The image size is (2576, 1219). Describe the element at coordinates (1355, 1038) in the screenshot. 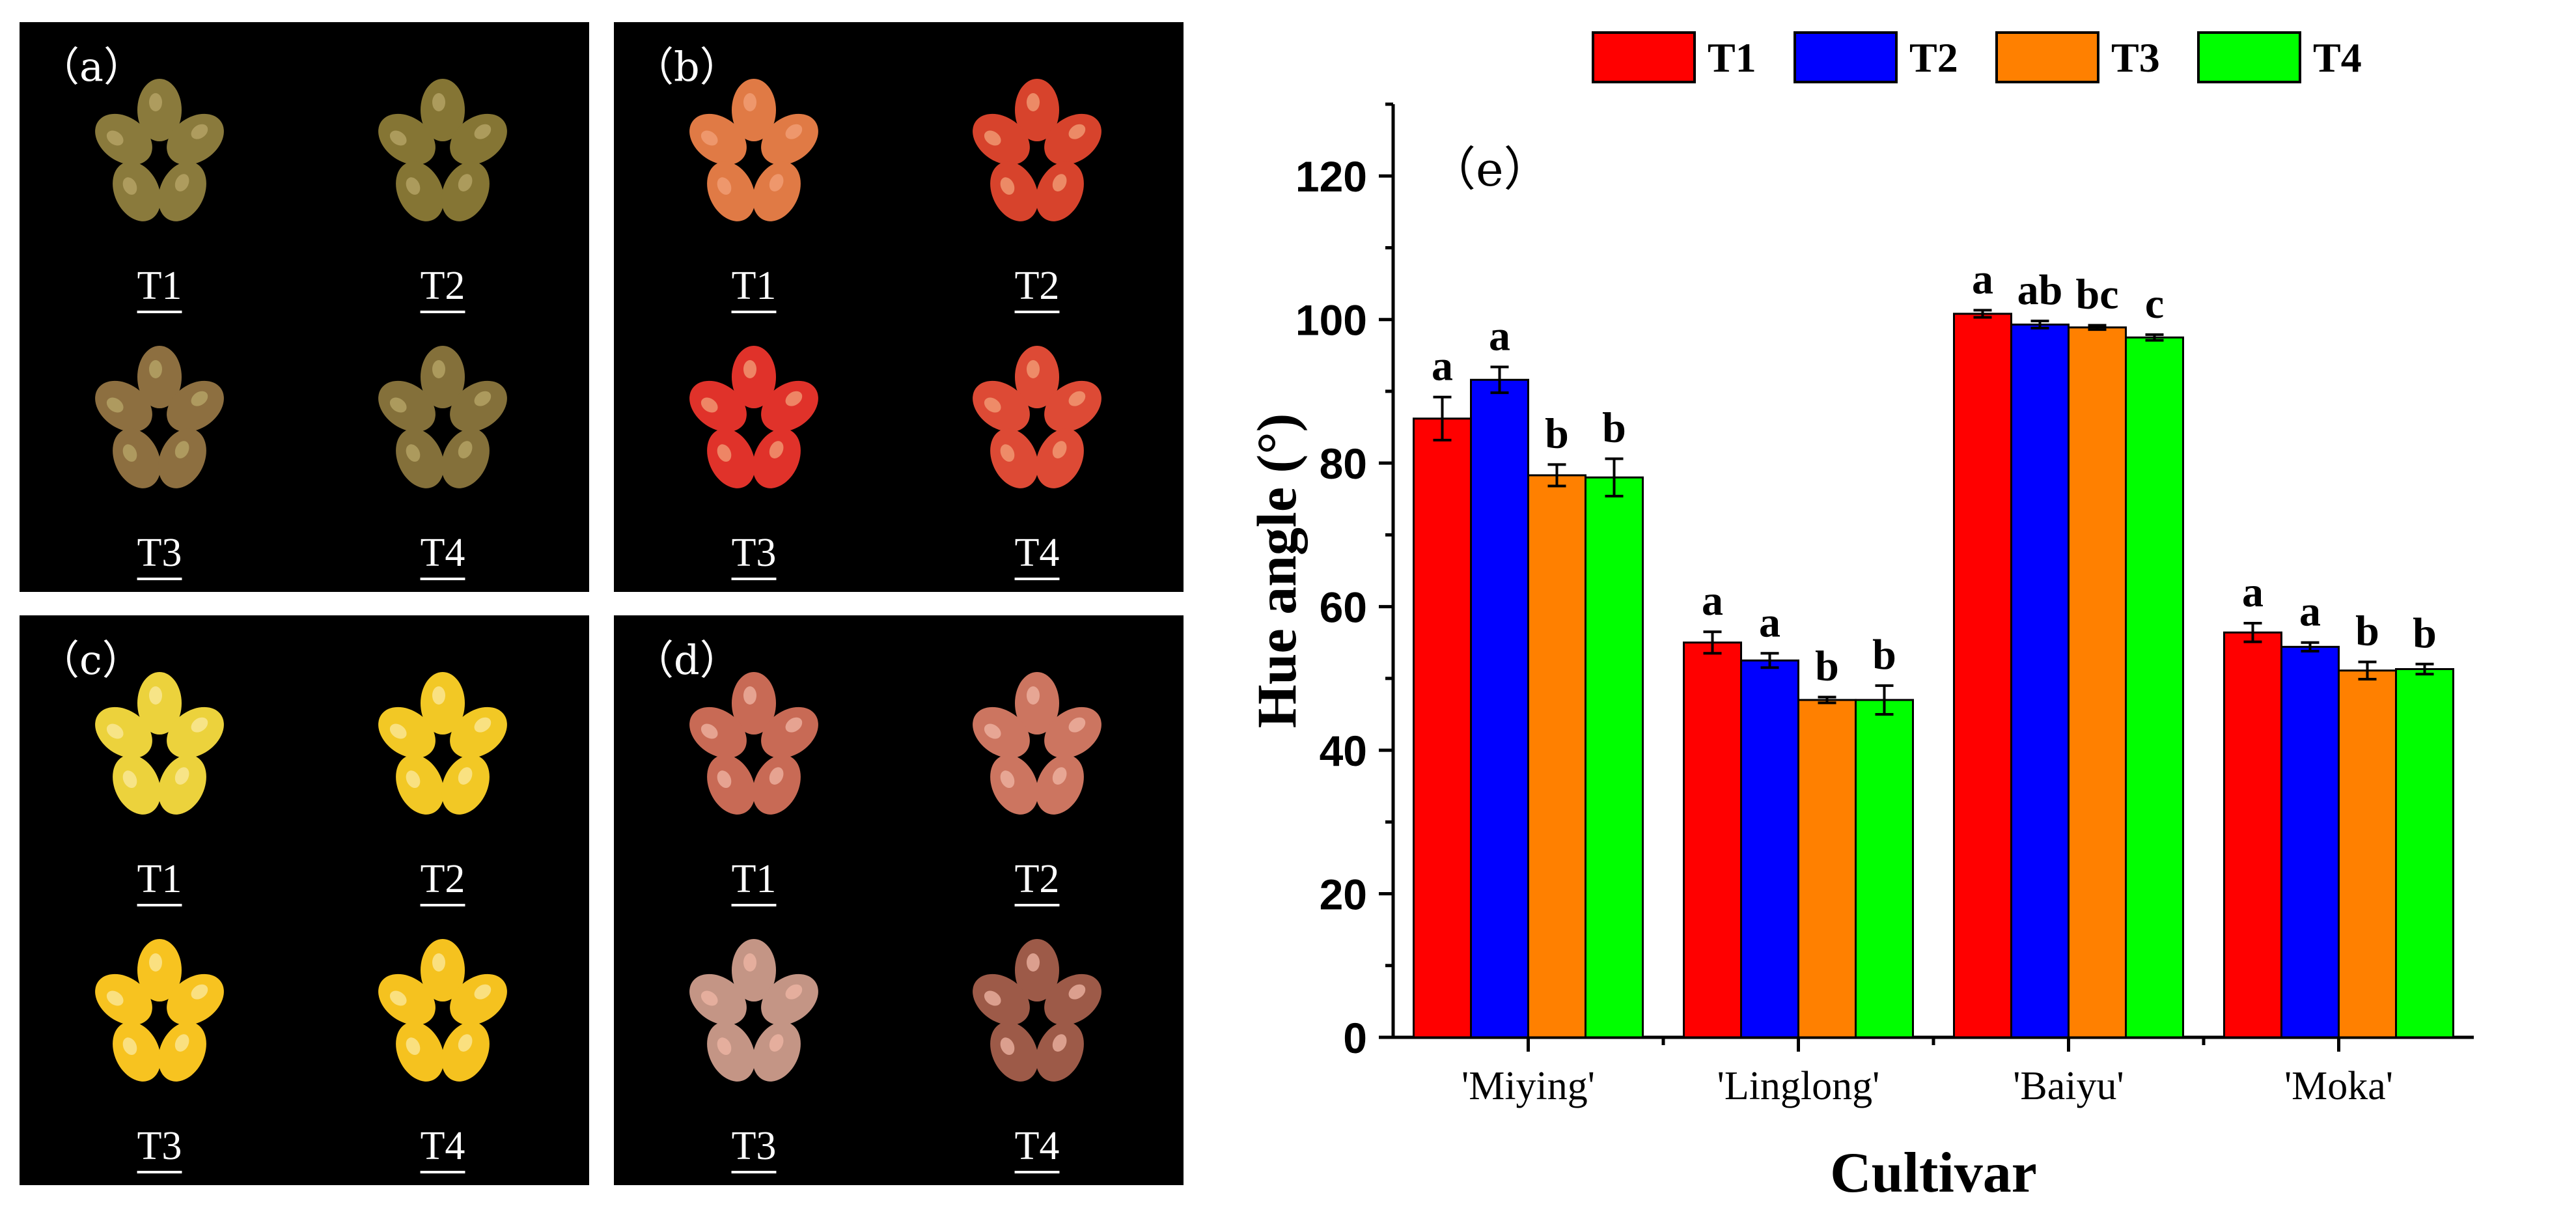

I see `y-tick-label: 0` at that location.